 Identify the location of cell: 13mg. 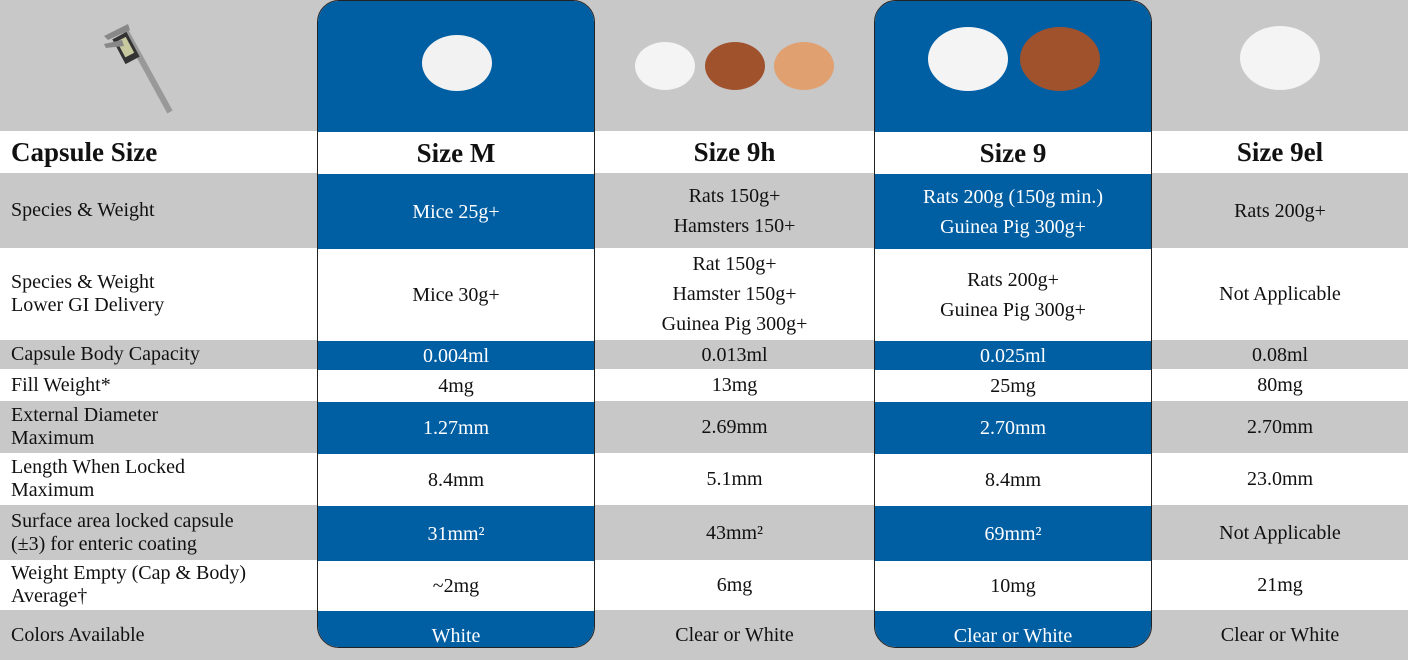
(734, 385).